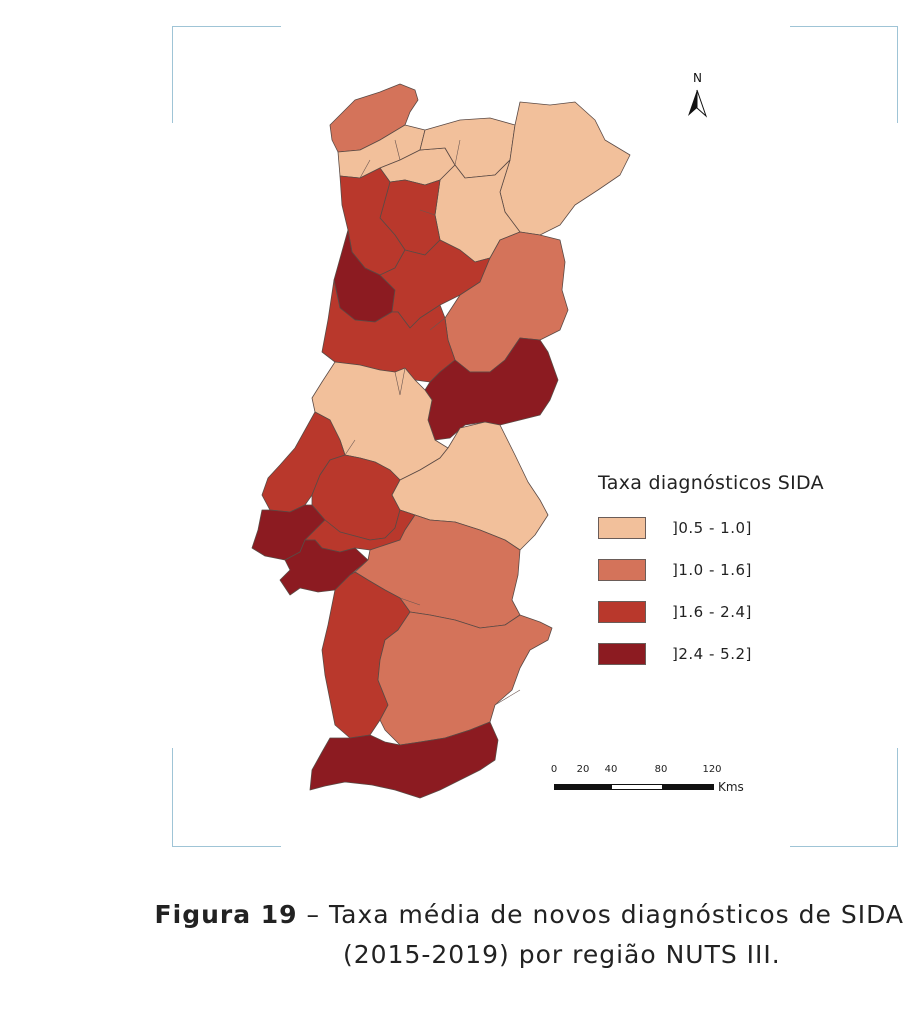 The image size is (924, 1024). What do you see at coordinates (711, 483) in the screenshot?
I see `legend-title: Taxa diagnósticos SIDA` at bounding box center [711, 483].